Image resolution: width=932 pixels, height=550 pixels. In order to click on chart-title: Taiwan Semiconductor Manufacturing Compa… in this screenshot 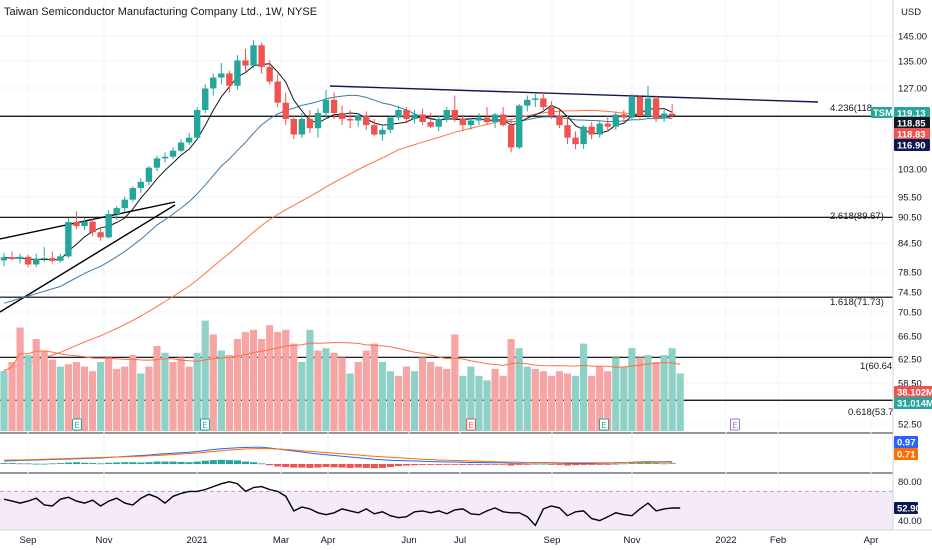, I will do `click(160, 12)`.